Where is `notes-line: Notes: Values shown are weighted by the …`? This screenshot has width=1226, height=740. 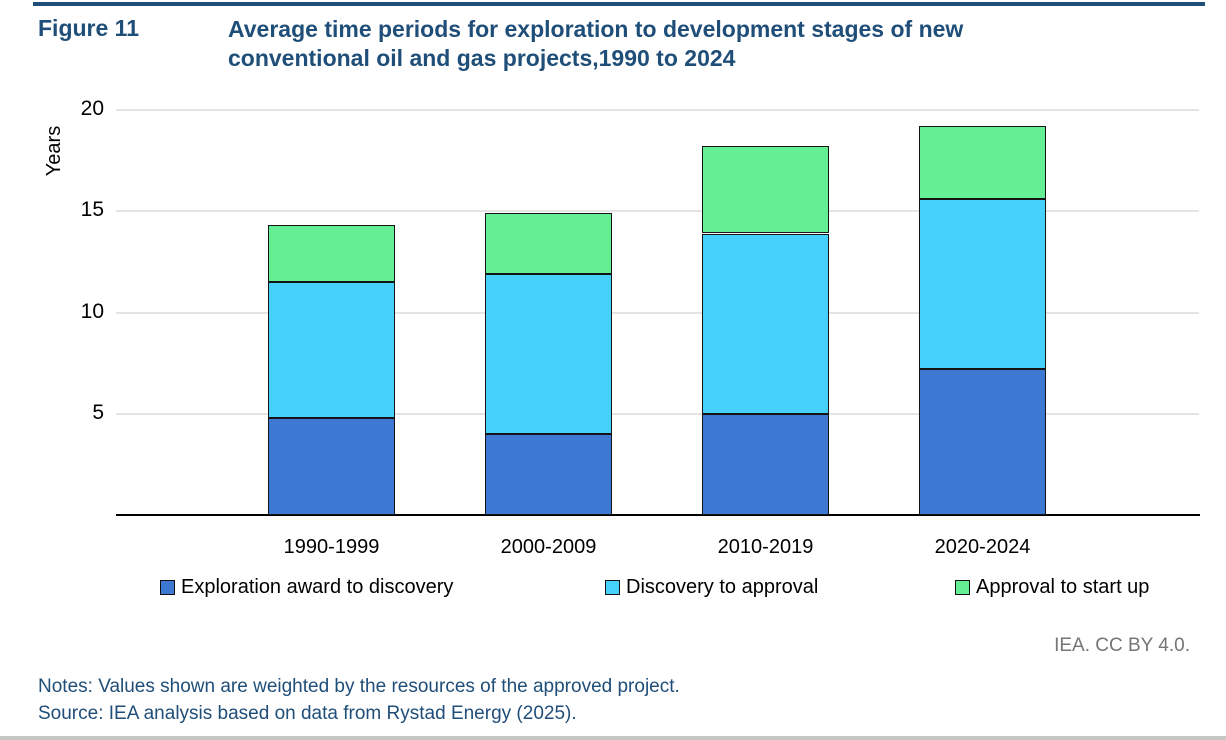 notes-line: Notes: Values shown are weighted by the … is located at coordinates (359, 686).